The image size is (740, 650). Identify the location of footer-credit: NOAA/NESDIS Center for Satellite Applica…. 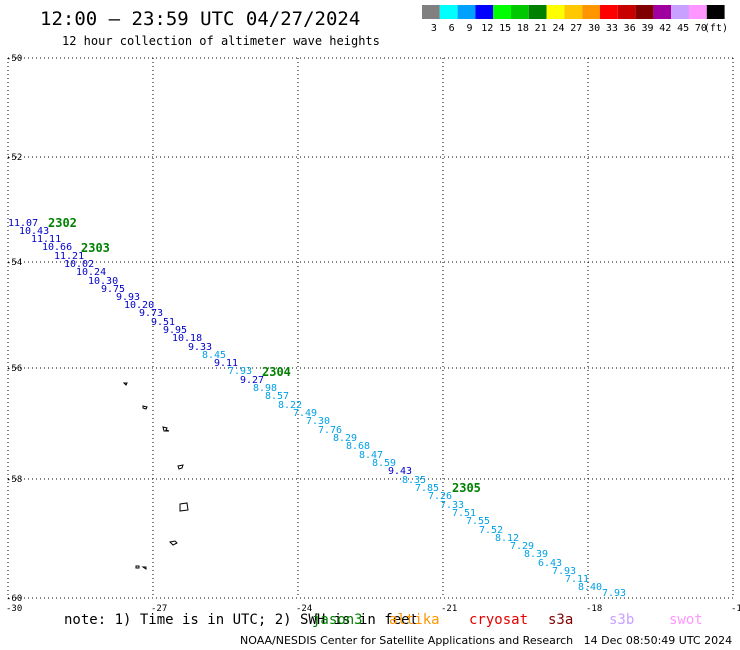
(486, 640).